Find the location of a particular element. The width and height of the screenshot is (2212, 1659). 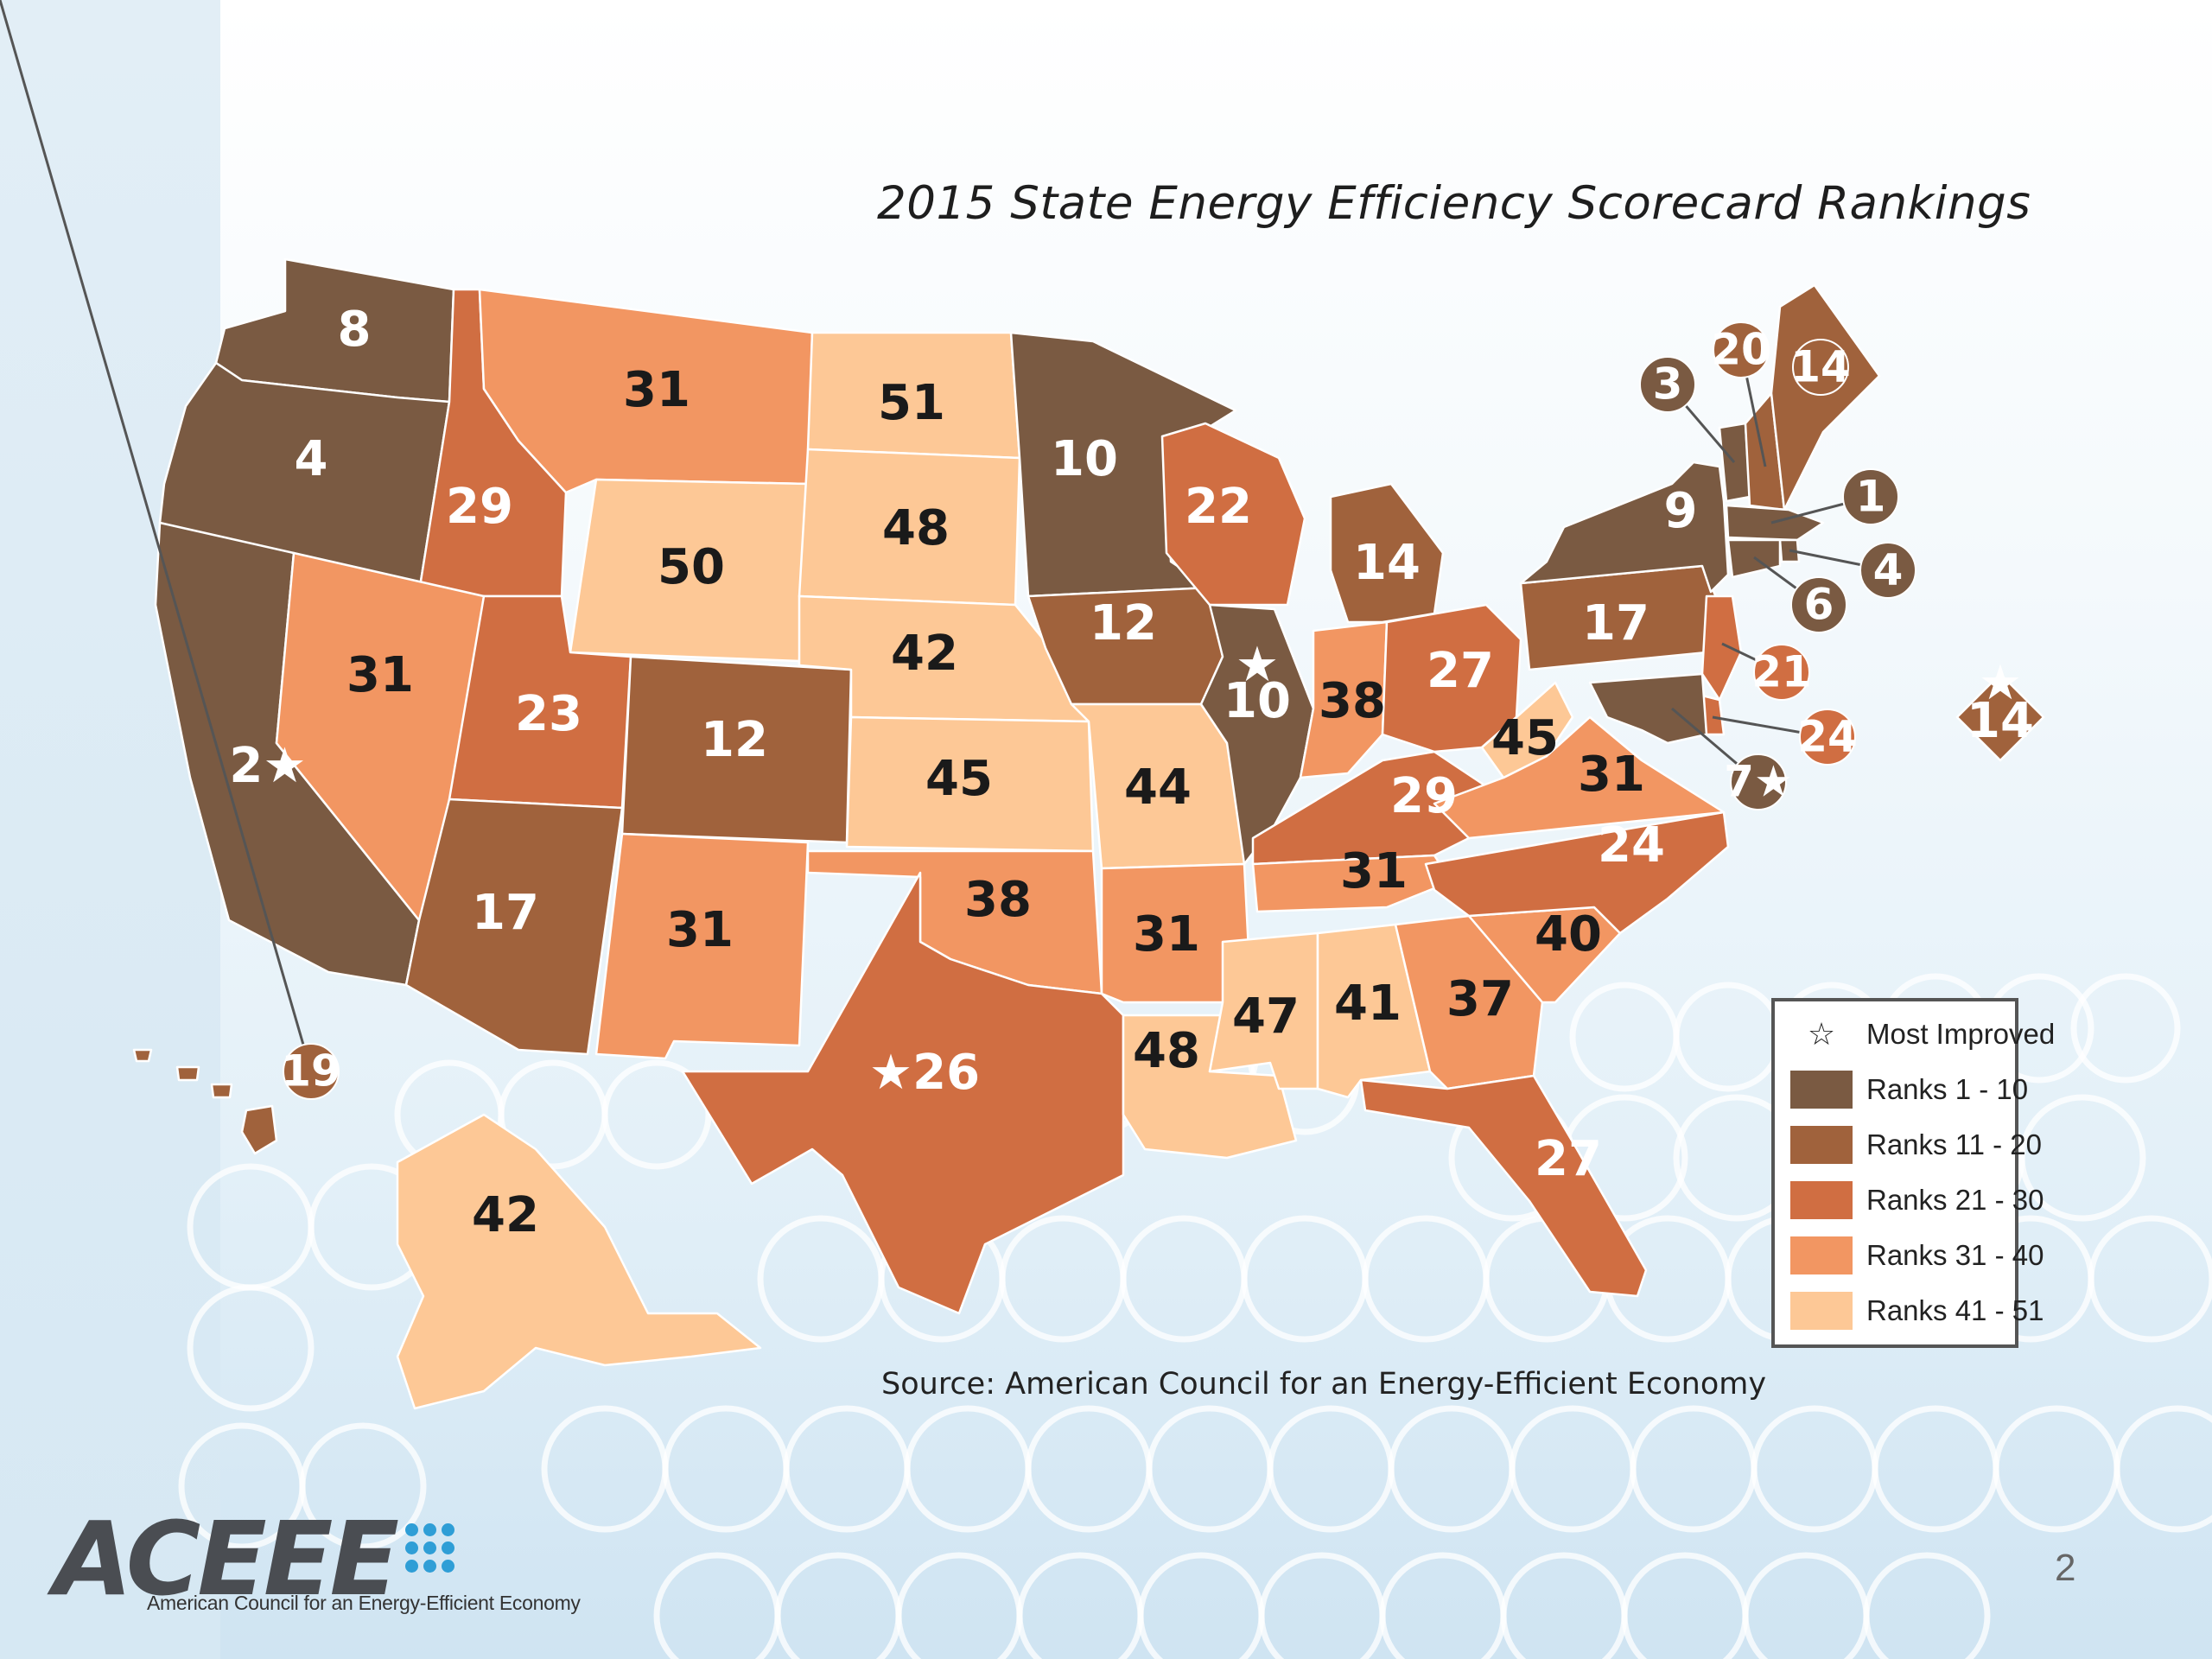

rank-label-vt: 3 is located at coordinates (1668, 384).